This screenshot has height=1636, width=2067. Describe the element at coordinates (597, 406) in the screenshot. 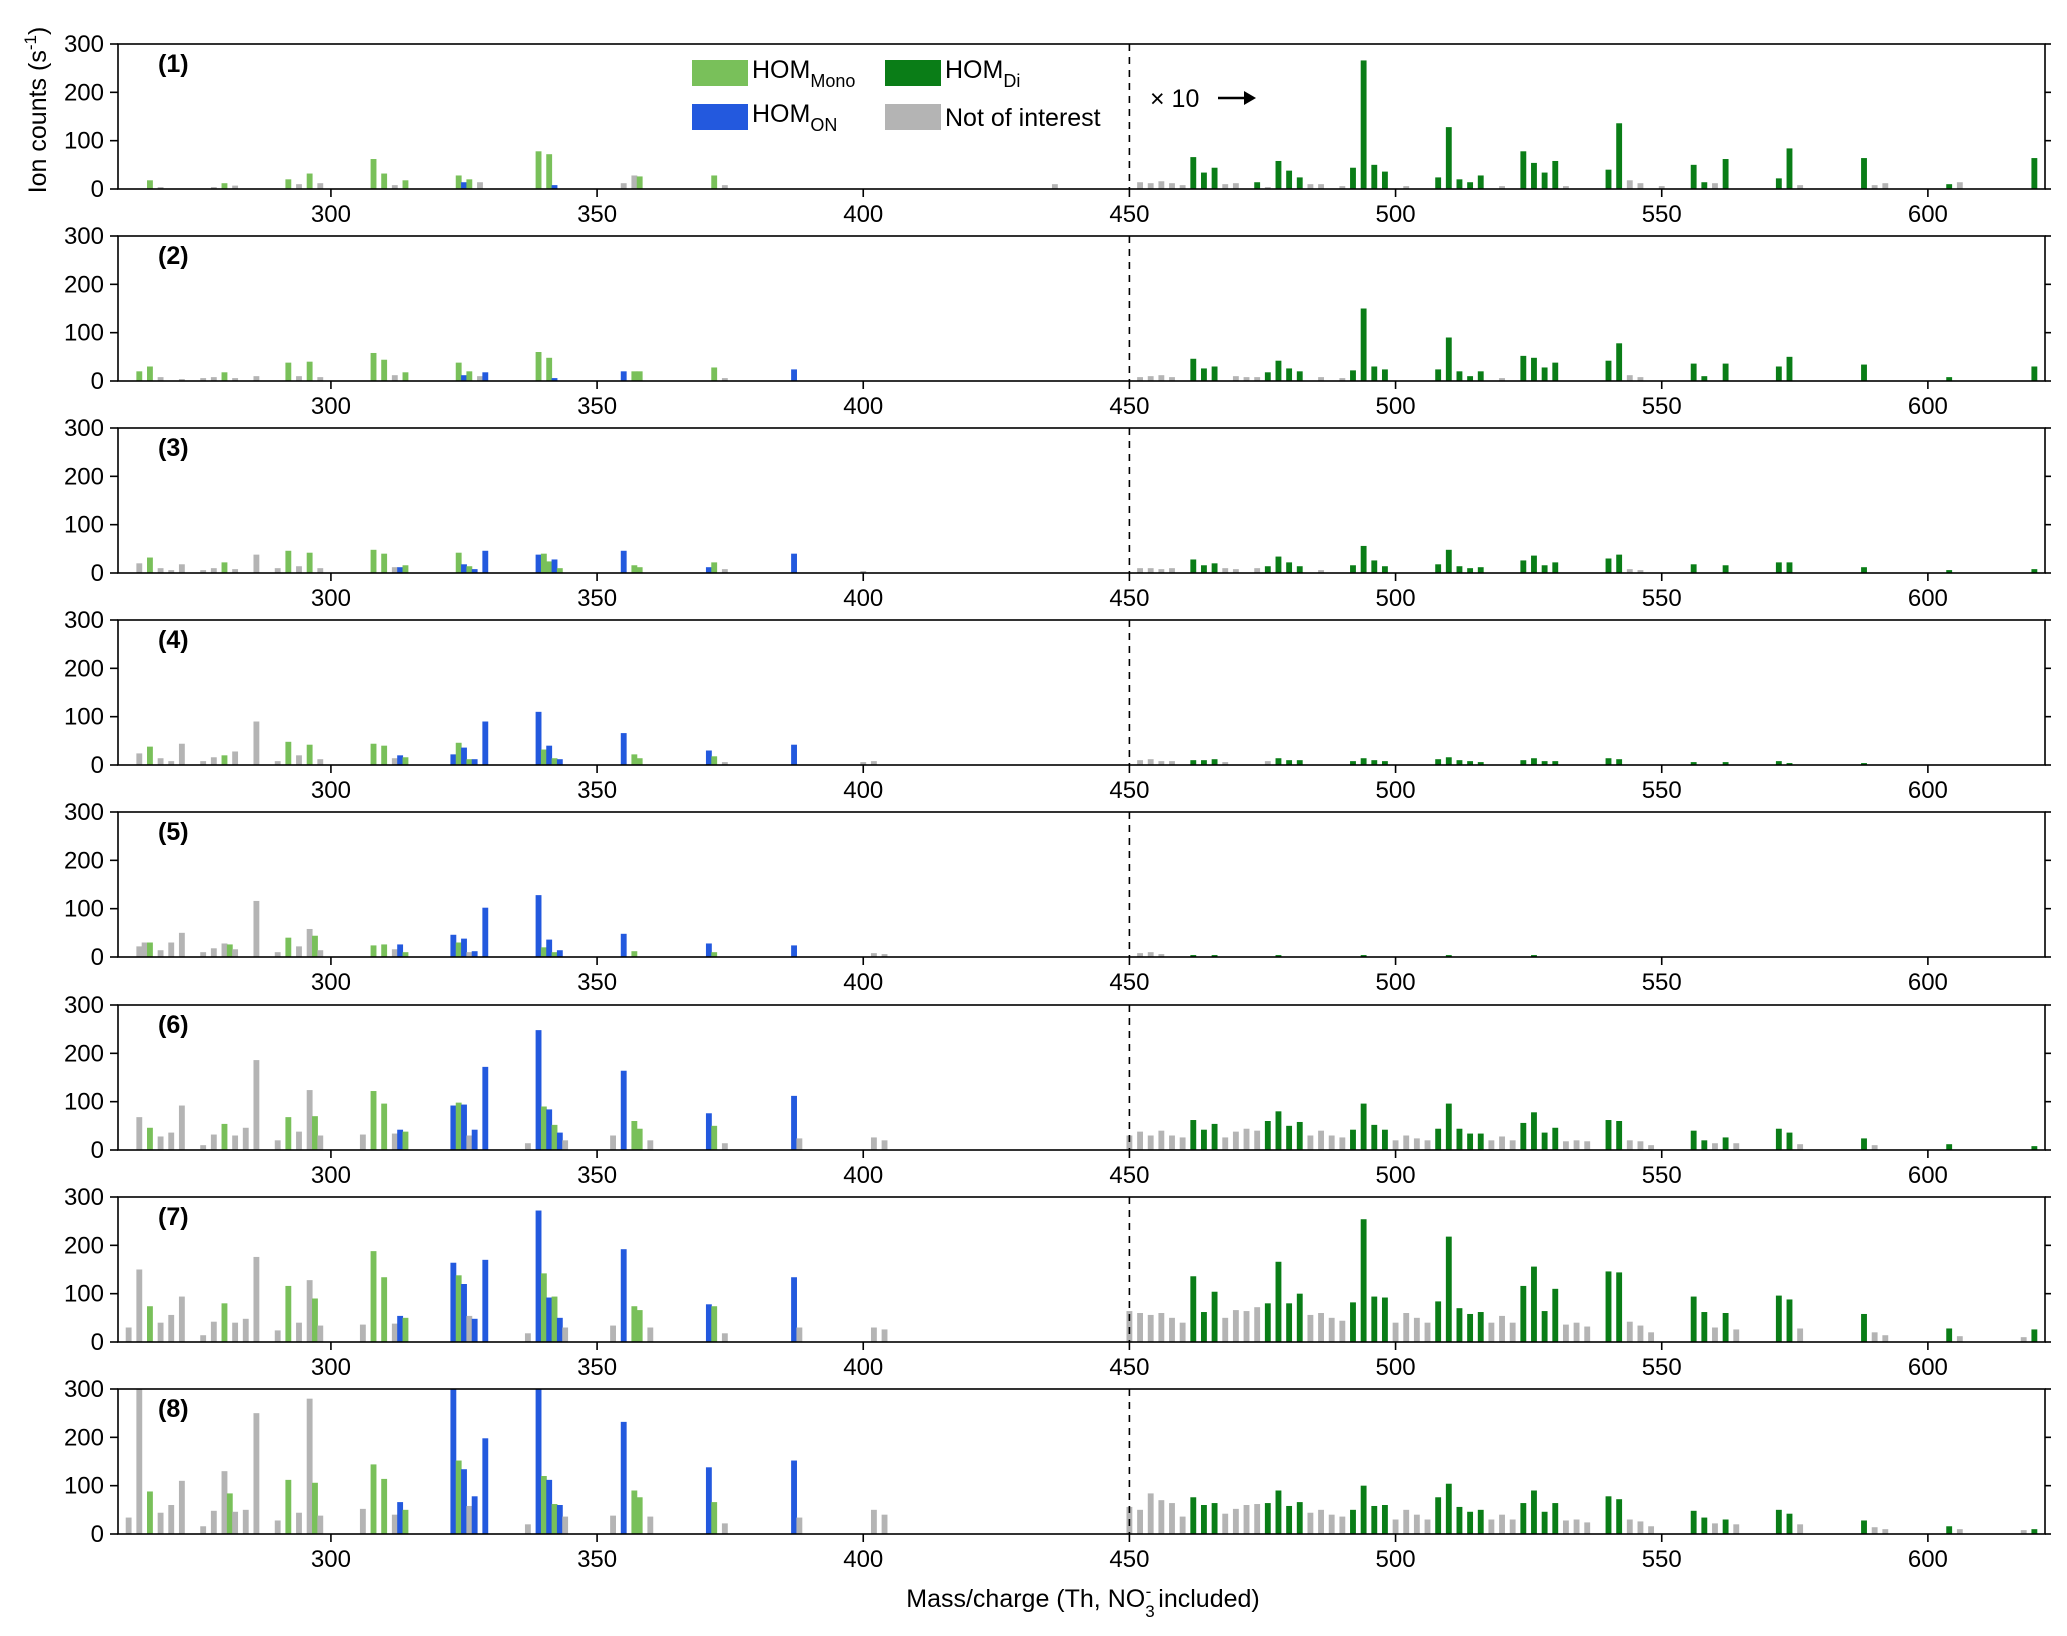

I see `x-tick-label: 350` at that location.